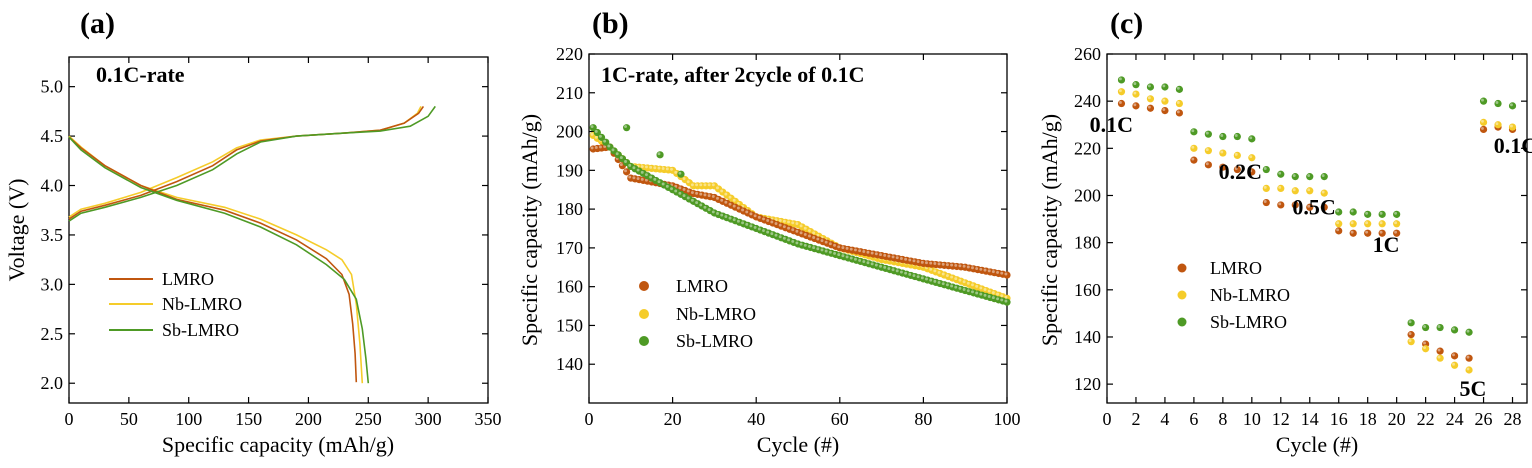 The image size is (1532, 468). Describe the element at coordinates (1484, 419) in the screenshot. I see `panel-c-xtick-label: 26` at that location.